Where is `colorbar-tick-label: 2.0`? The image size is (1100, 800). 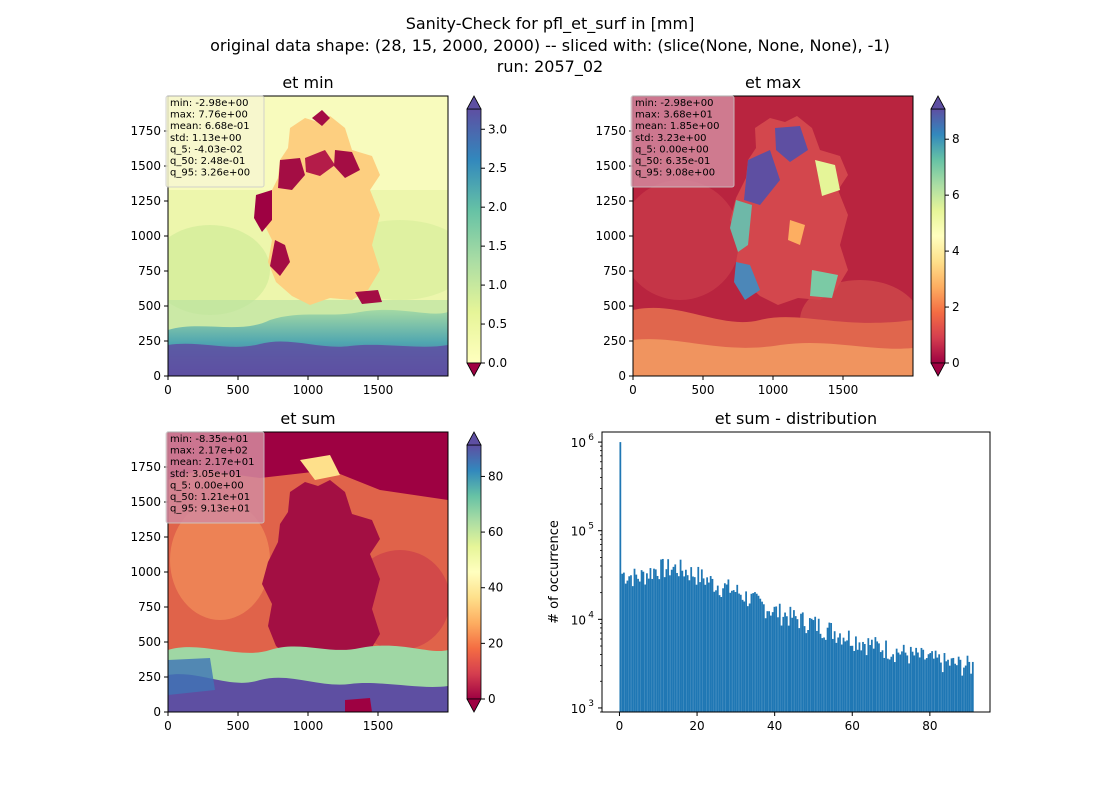 colorbar-tick-label: 2.0 is located at coordinates (497, 207).